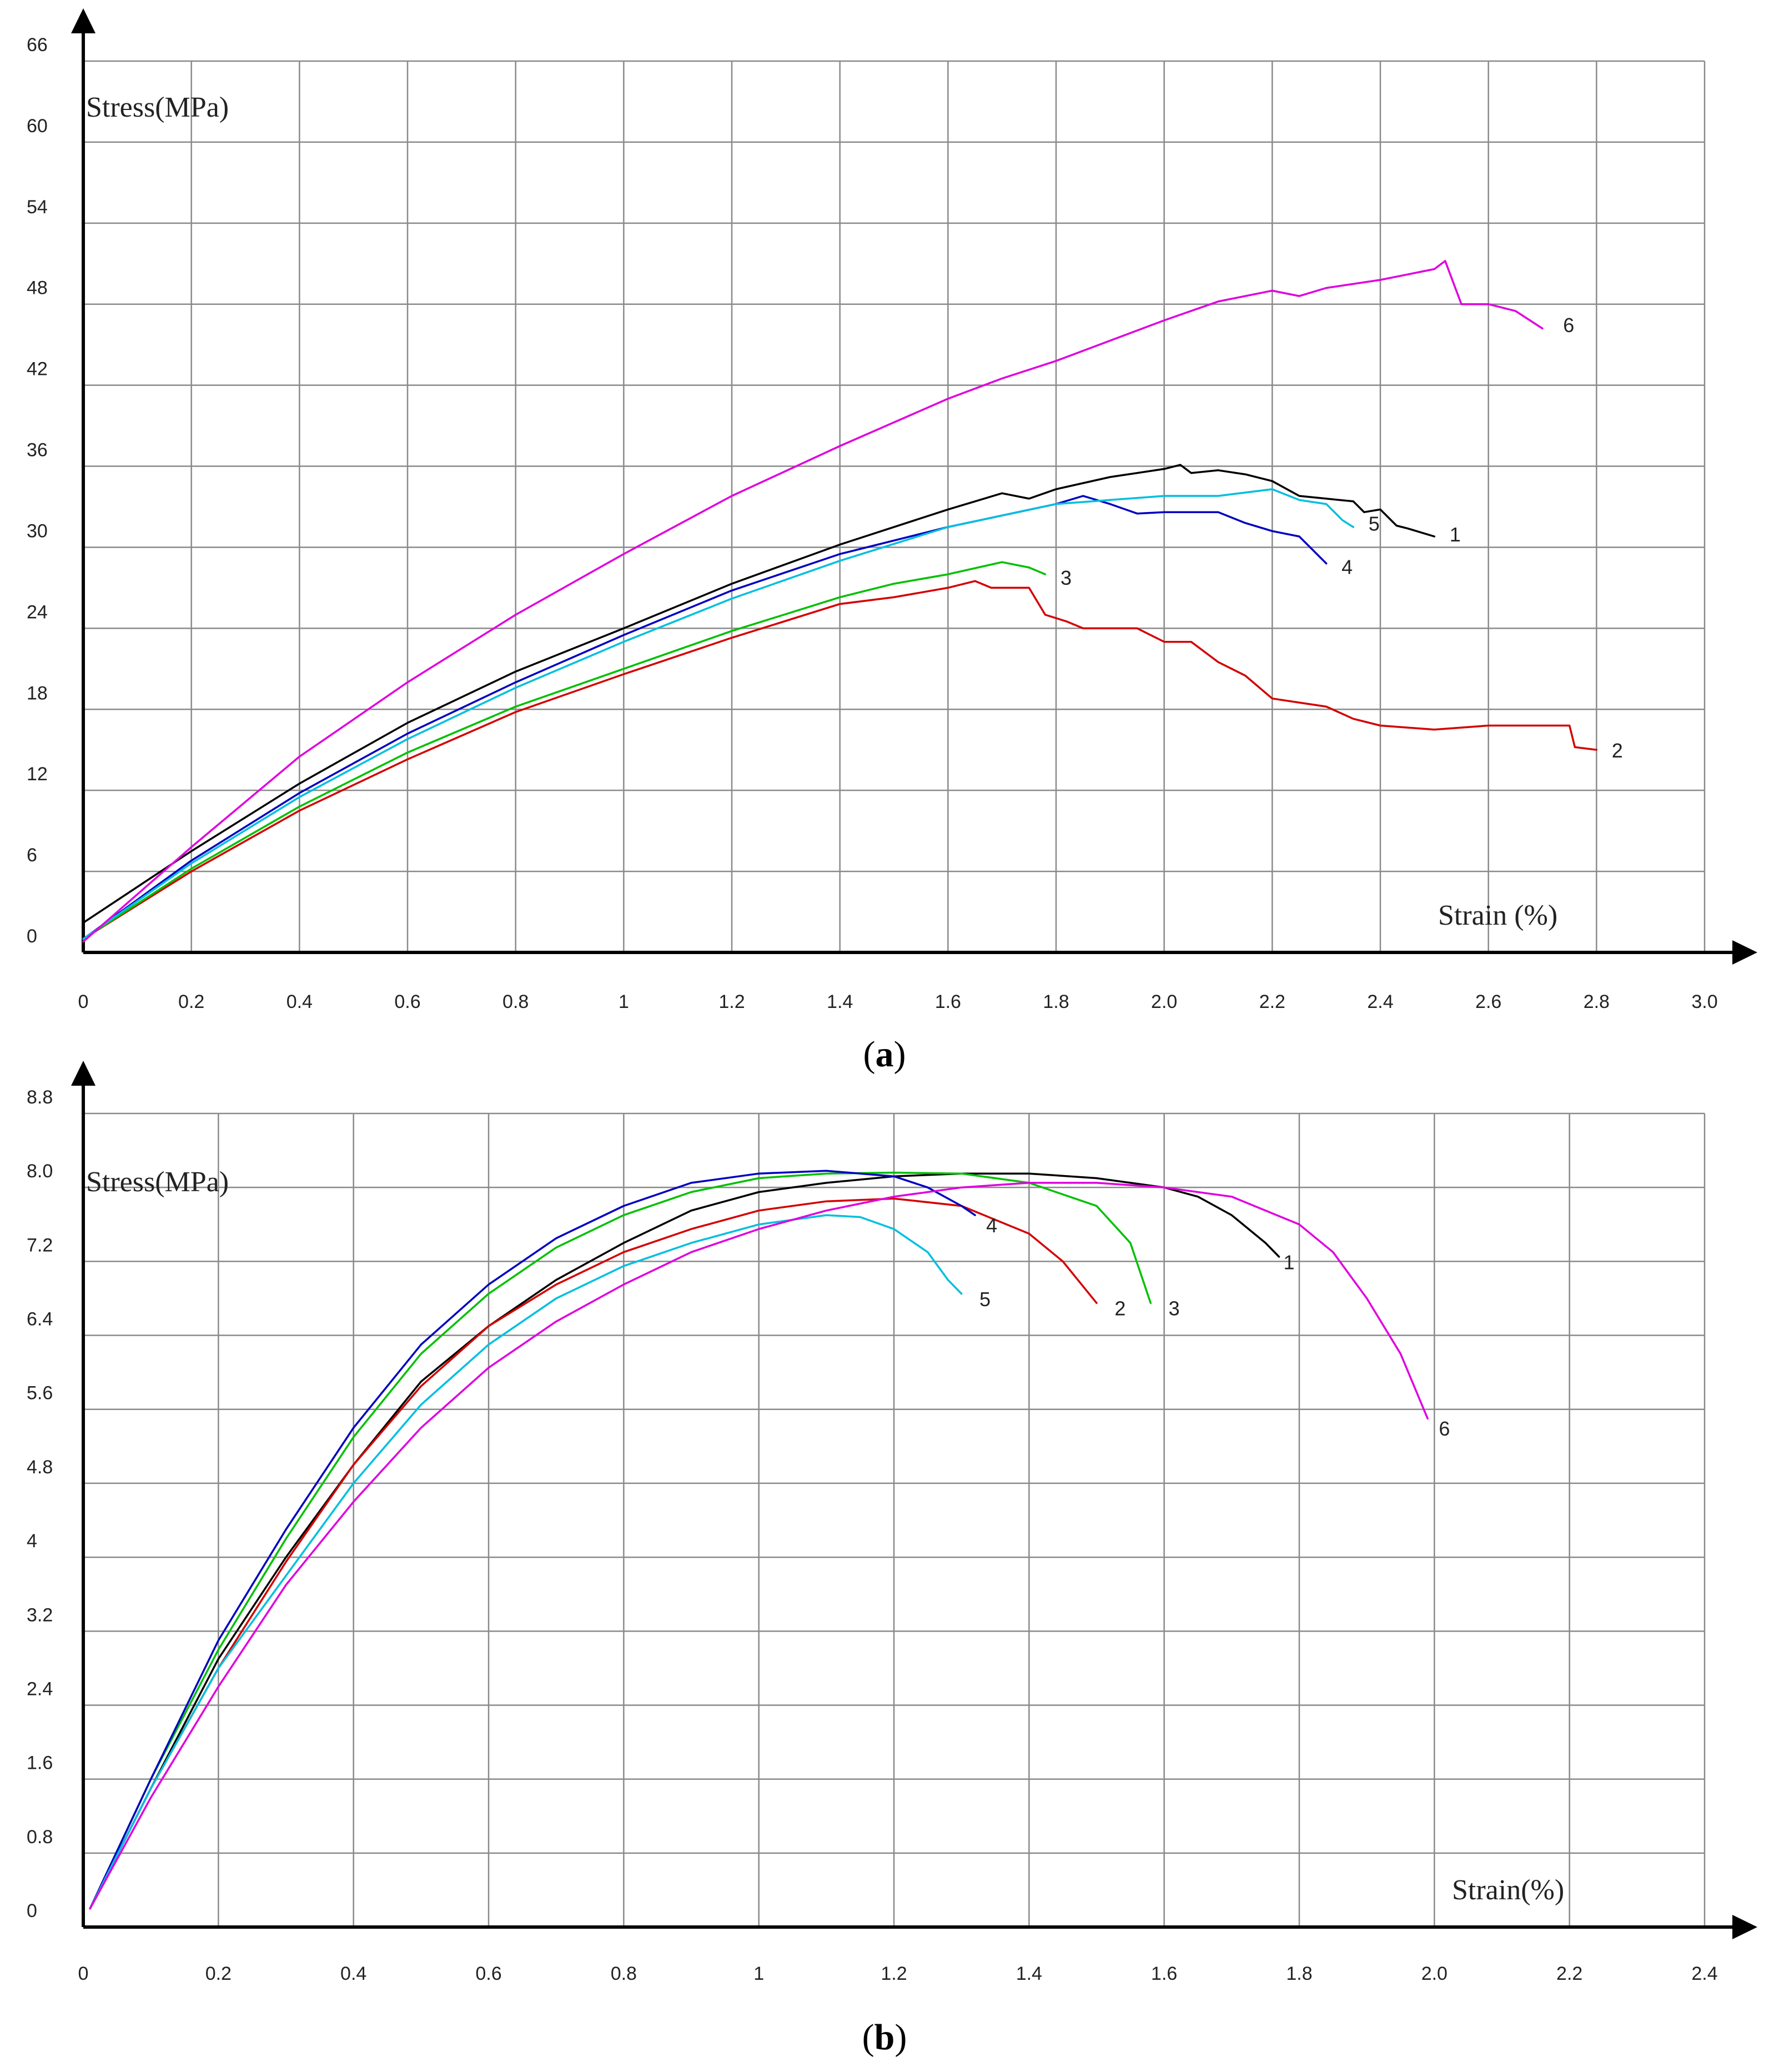 The image size is (1769, 2072). I want to click on y-tick-label: 3.2, so click(40, 1615).